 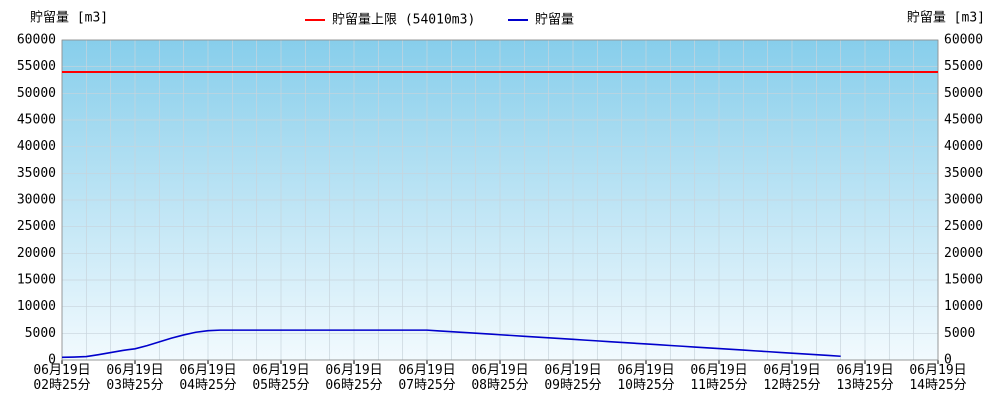 I want to click on y-tick-label: 15000, so click(x=36, y=280).